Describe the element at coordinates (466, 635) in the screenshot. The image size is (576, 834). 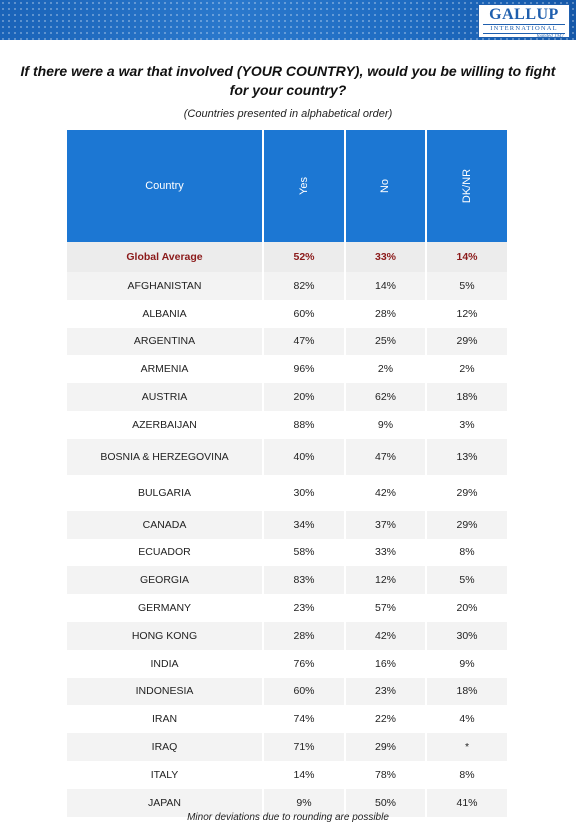
I see `dk-cell: 30%` at that location.